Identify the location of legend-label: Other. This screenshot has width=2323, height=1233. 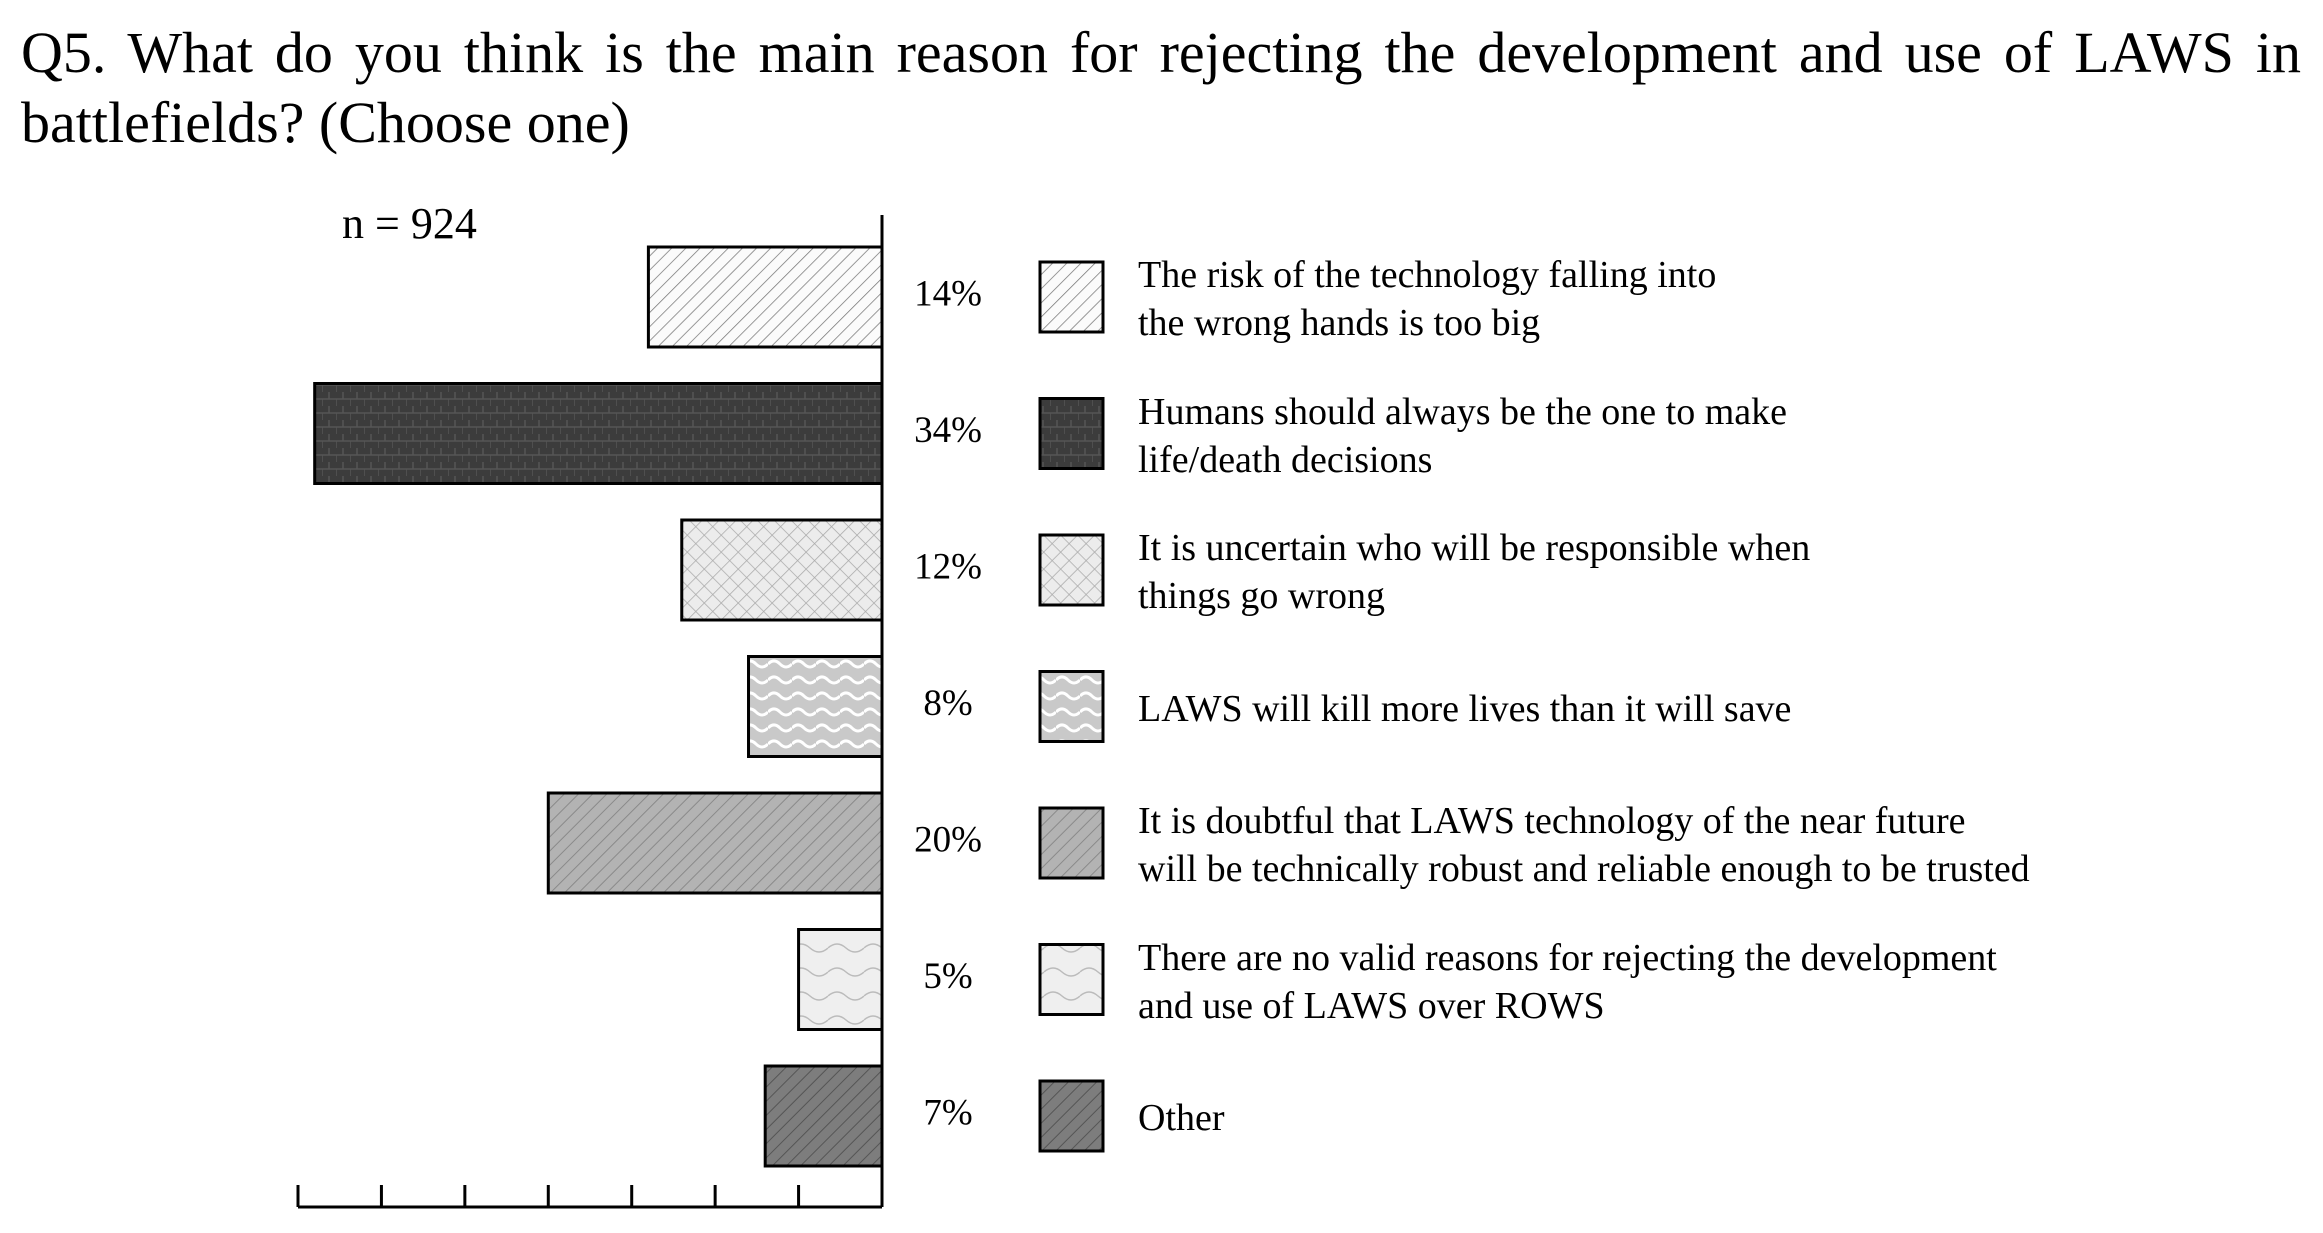
(1181, 1118).